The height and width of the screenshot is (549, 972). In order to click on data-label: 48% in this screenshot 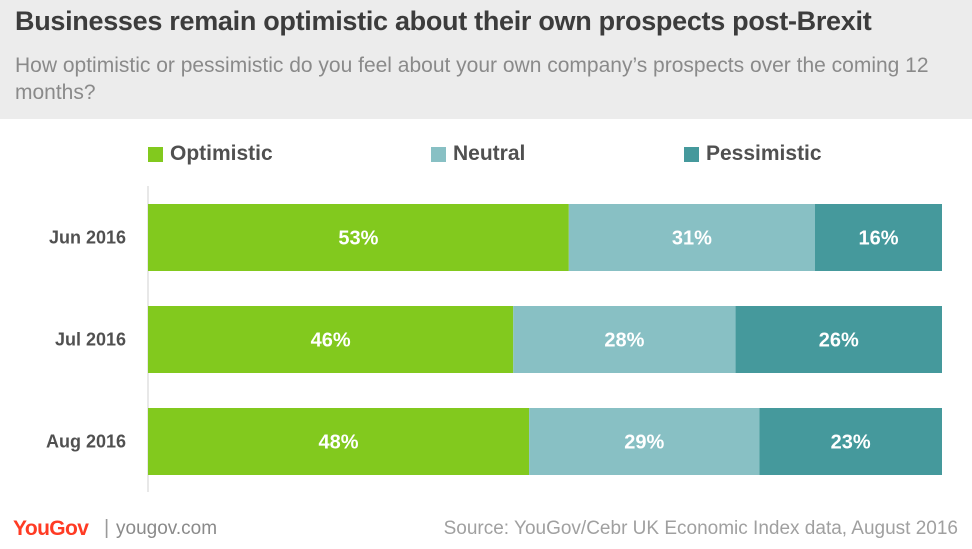, I will do `click(339, 443)`.